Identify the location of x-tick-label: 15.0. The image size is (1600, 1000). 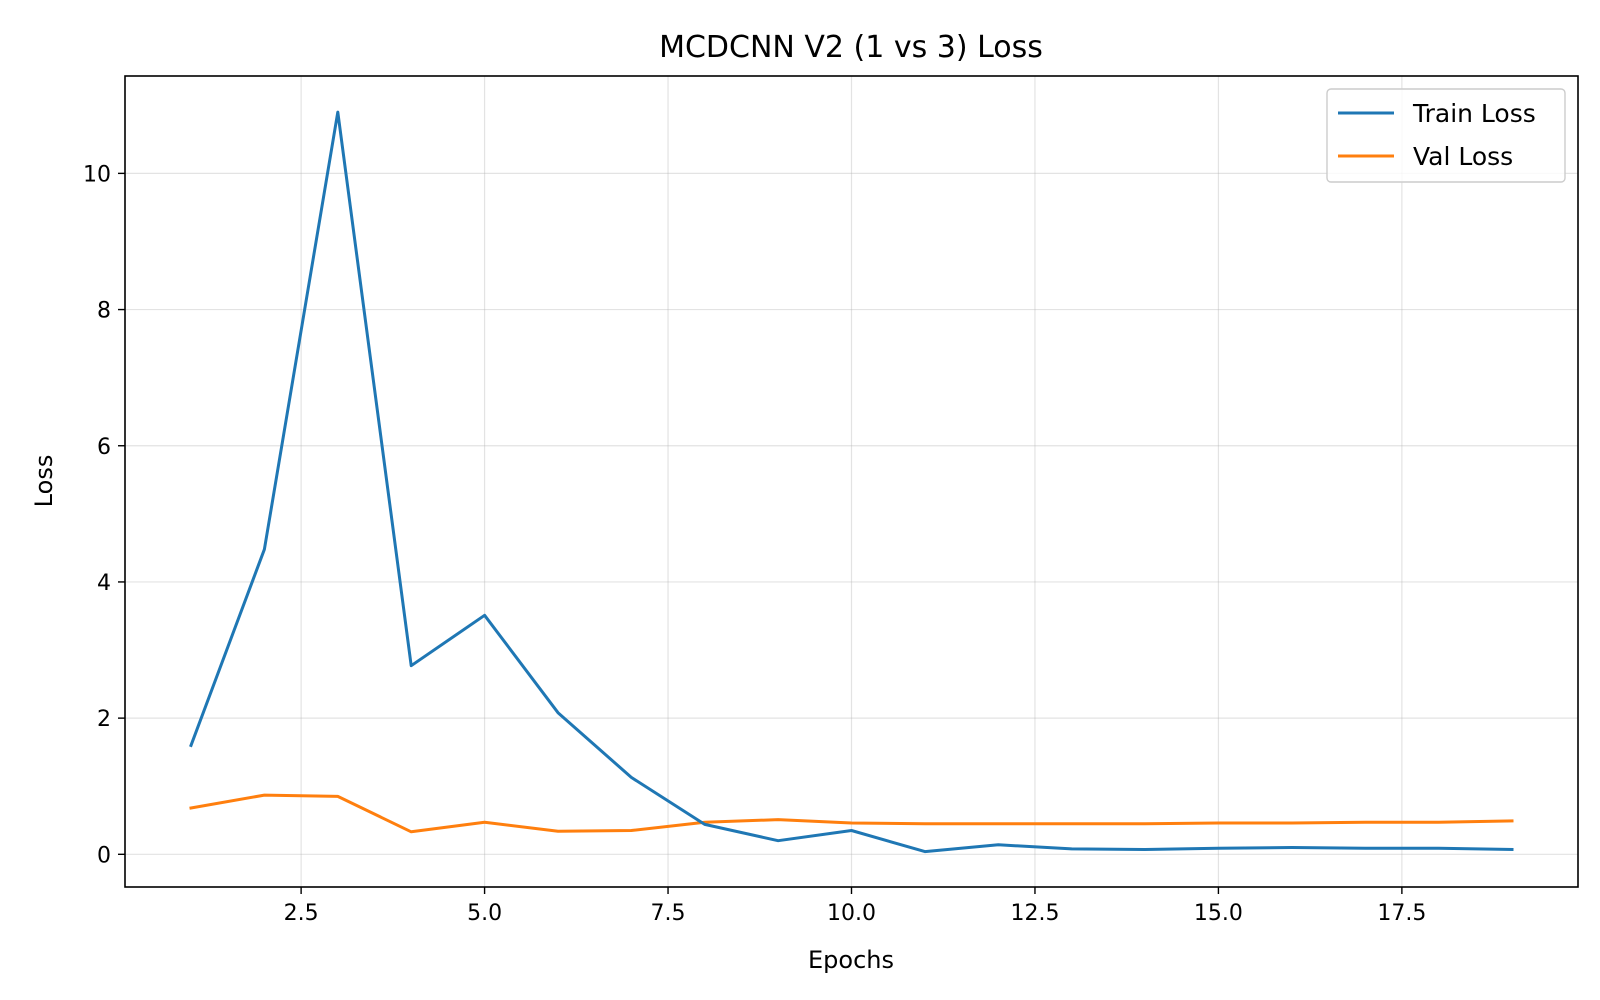
(1218, 913).